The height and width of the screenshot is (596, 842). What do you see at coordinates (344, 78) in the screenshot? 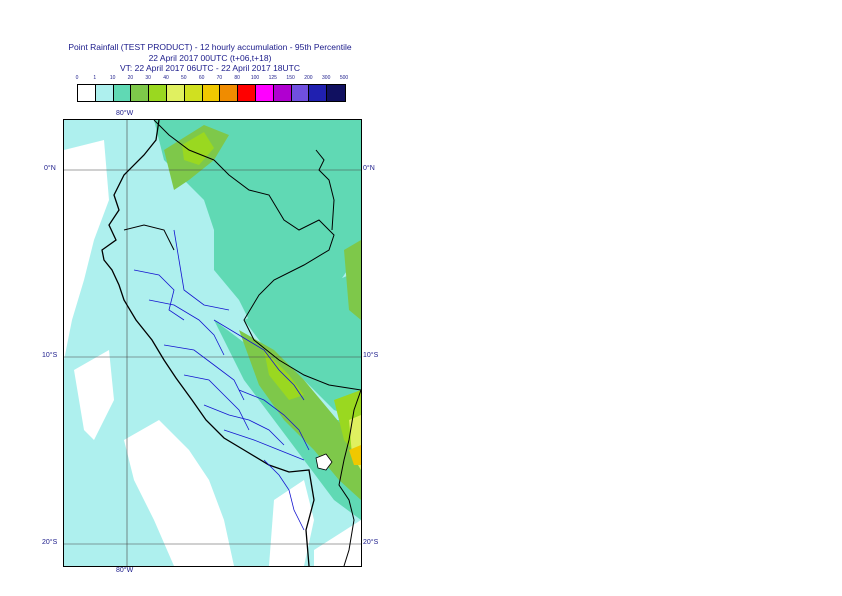
I see `legend-threshold-15: 500` at bounding box center [344, 78].